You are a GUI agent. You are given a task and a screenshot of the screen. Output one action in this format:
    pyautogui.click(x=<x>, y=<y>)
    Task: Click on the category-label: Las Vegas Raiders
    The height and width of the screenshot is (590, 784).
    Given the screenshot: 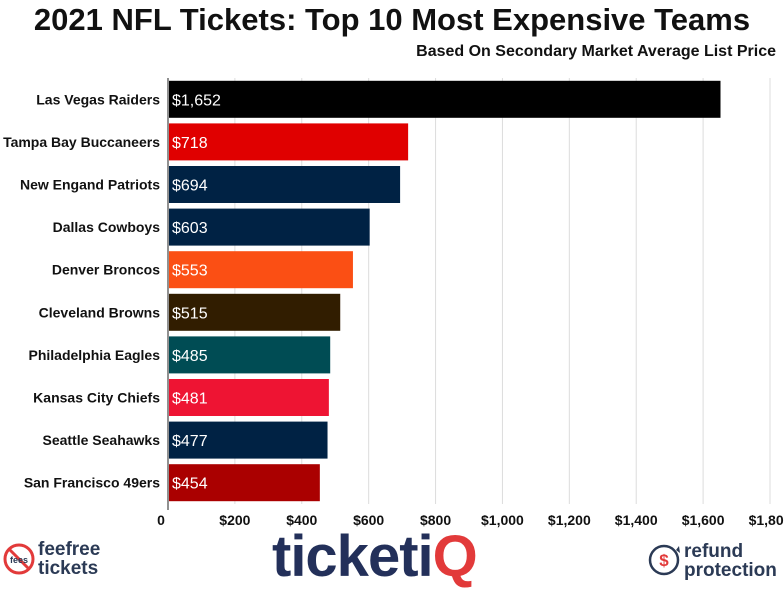 What is the action you would take?
    pyautogui.click(x=98, y=99)
    